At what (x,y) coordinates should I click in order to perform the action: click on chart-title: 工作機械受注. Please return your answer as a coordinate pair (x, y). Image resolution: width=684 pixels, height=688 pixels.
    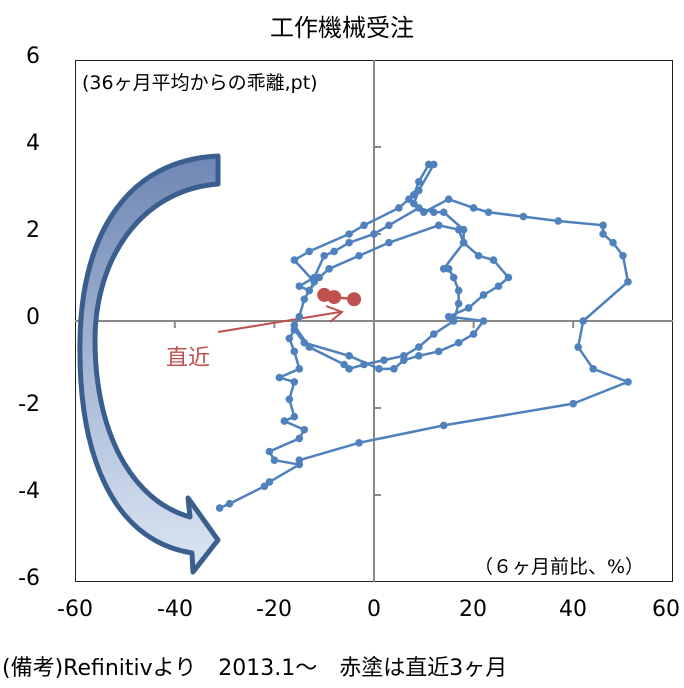
    Looking at the image, I should click on (342, 28).